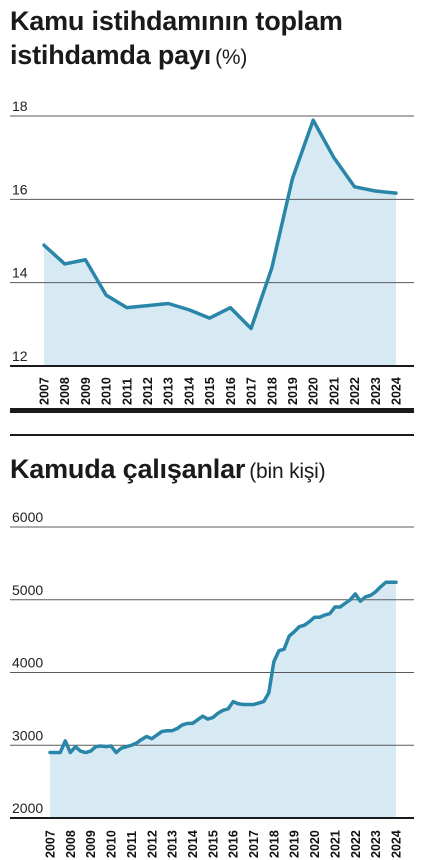  I want to click on chart1-ytick-label: 16, so click(20, 189).